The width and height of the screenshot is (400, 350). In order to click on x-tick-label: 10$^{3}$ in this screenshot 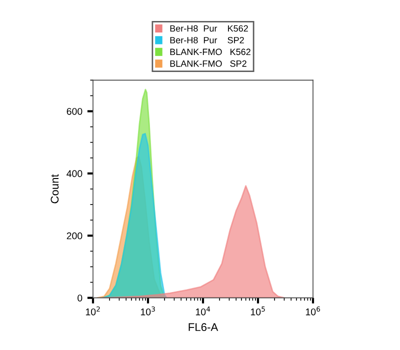, I will do `click(147, 311)`.